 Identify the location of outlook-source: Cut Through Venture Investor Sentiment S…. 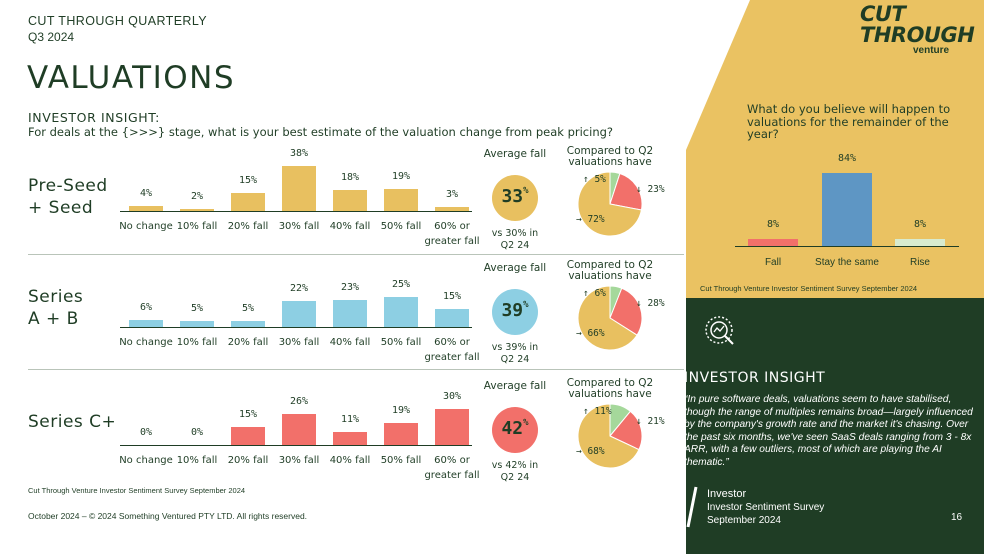
(809, 288).